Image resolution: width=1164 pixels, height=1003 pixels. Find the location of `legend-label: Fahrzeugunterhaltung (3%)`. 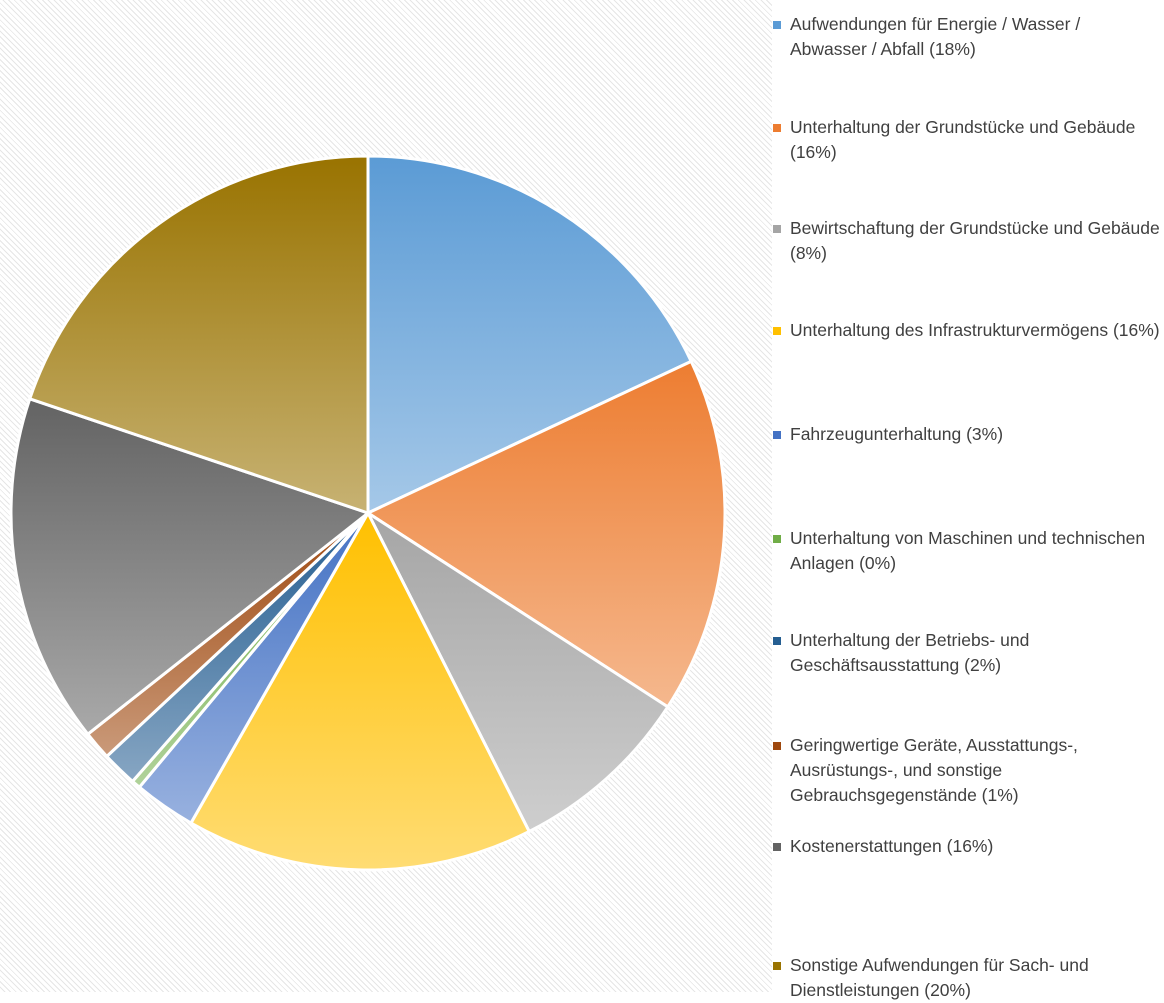

legend-label: Fahrzeugunterhaltung (3%) is located at coordinates (897, 434).